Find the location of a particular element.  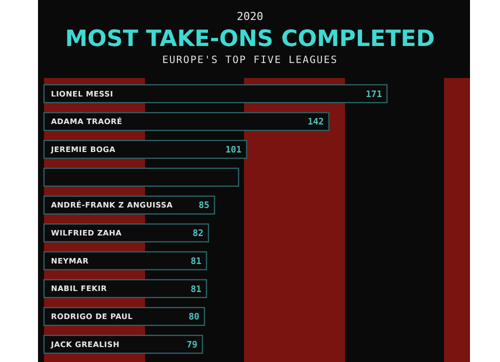

data-label: 101 is located at coordinates (233, 151).